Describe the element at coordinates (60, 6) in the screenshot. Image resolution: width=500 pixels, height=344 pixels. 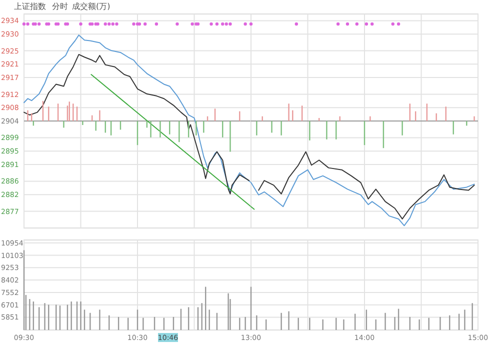
I see `chart-subtitle: 分时` at that location.